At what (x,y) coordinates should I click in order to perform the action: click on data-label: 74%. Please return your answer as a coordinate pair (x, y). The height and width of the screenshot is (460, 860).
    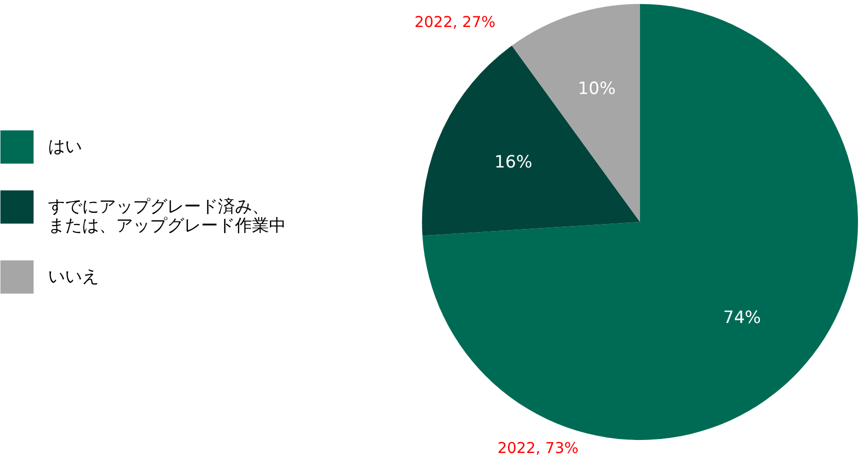
    Looking at the image, I should click on (742, 318).